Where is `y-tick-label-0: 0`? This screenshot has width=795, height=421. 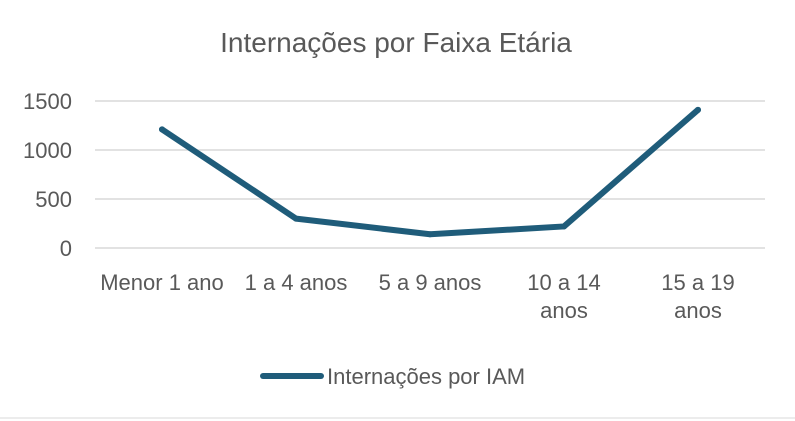
y-tick-label-0: 0 is located at coordinates (66, 248).